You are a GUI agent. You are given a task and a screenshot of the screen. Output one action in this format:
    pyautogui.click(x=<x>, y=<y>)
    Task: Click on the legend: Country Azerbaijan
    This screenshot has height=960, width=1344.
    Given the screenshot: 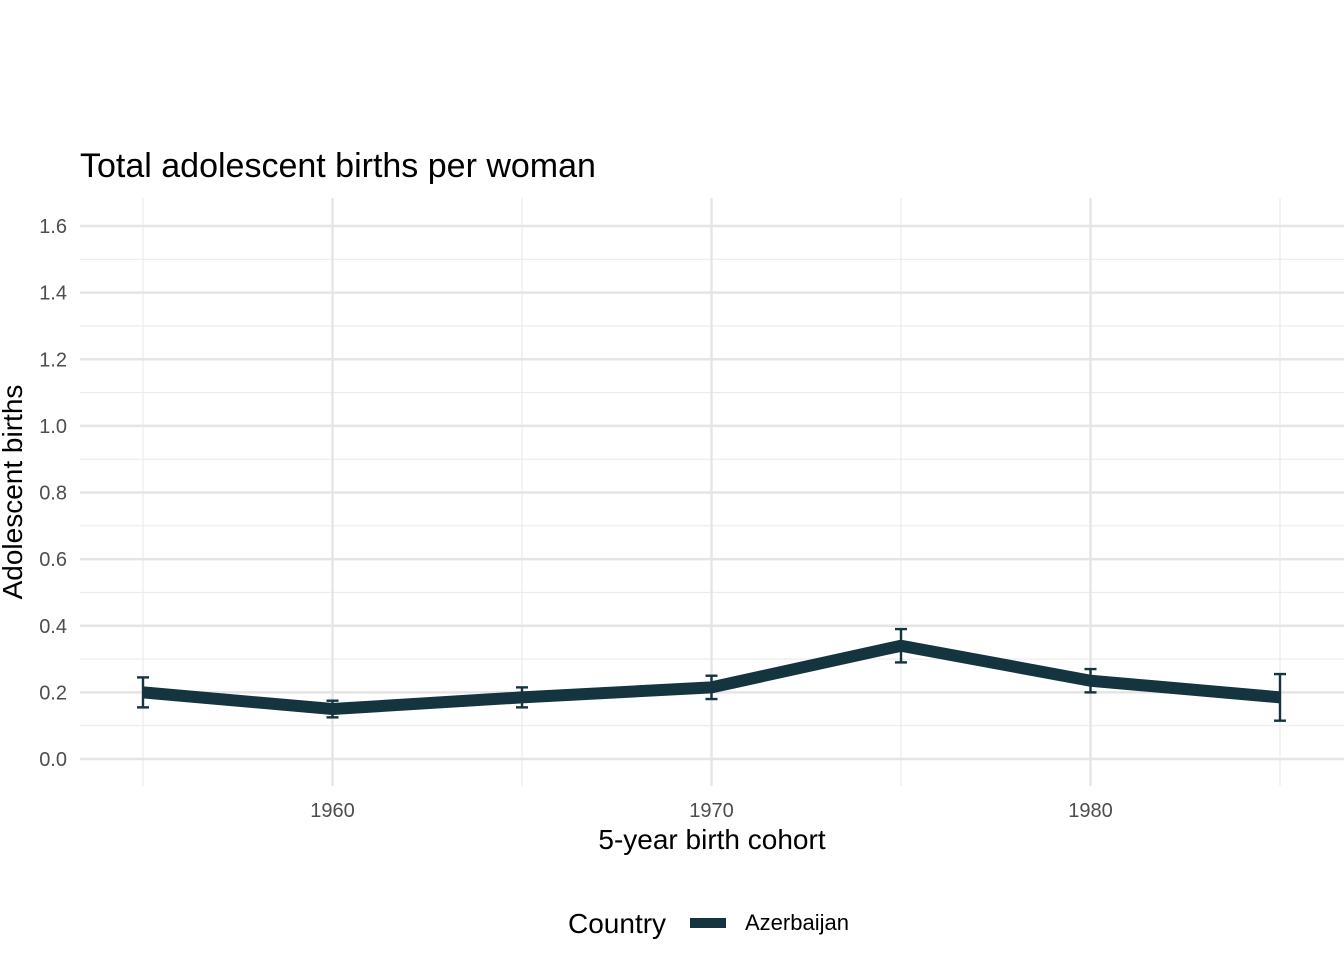 What is the action you would take?
    pyautogui.click(x=708, y=923)
    